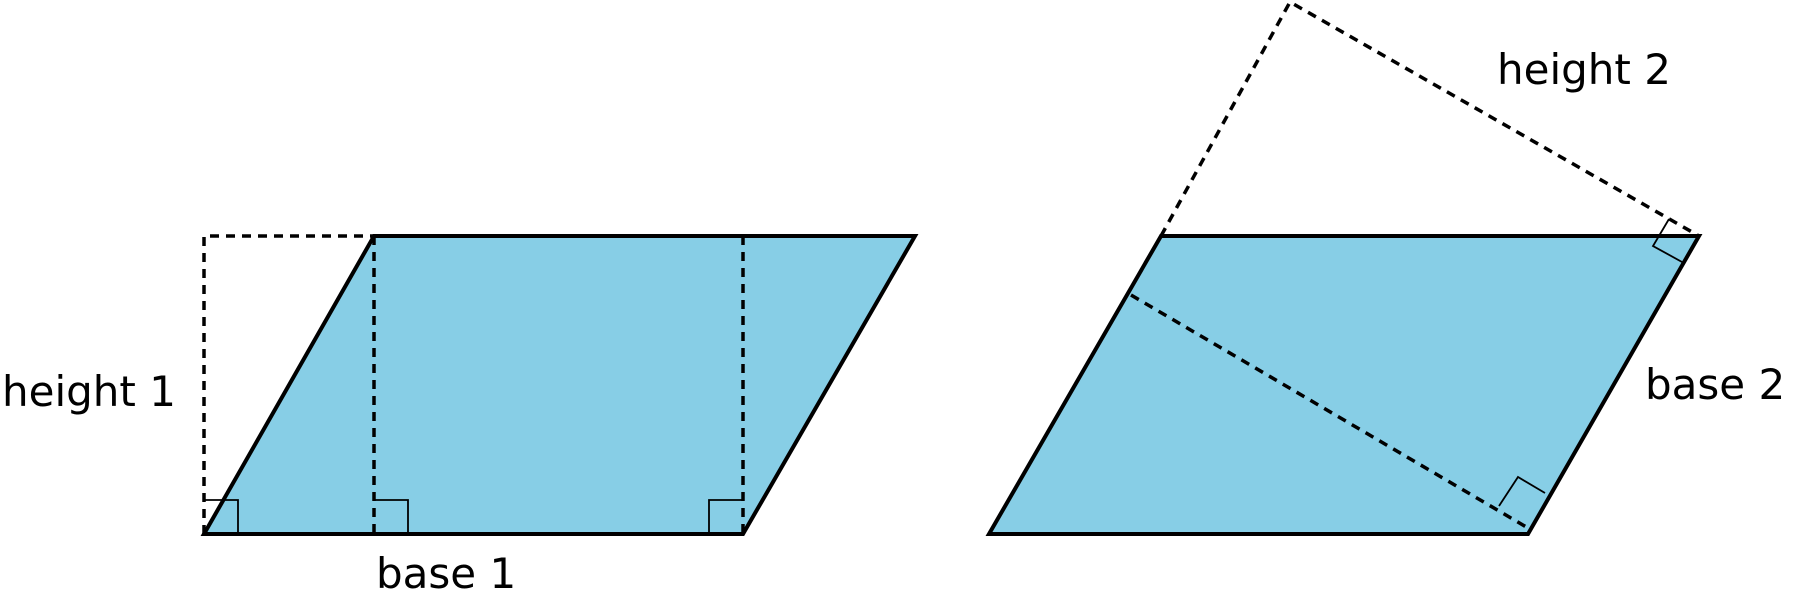  Describe the element at coordinates (1329, 411) in the screenshot. I see `height-dashed-line-interior` at that location.